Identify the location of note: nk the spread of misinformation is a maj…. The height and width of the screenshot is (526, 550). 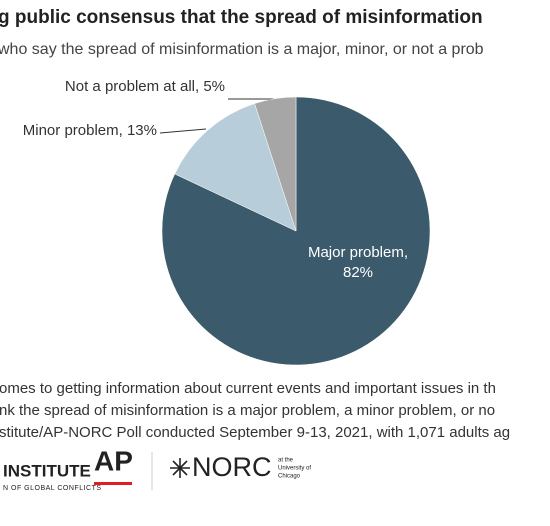
(247, 410).